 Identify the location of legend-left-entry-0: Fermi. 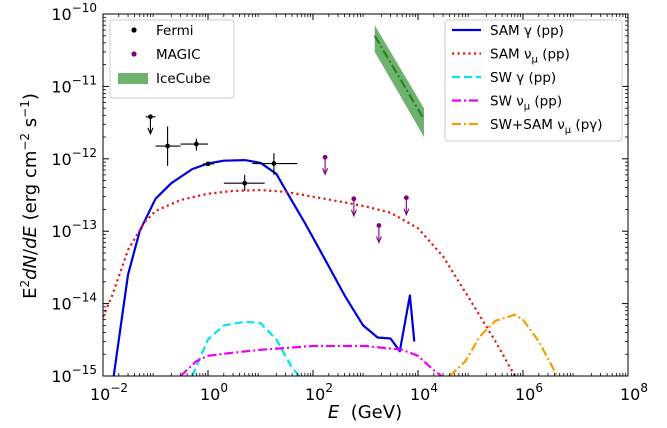
(162, 31).